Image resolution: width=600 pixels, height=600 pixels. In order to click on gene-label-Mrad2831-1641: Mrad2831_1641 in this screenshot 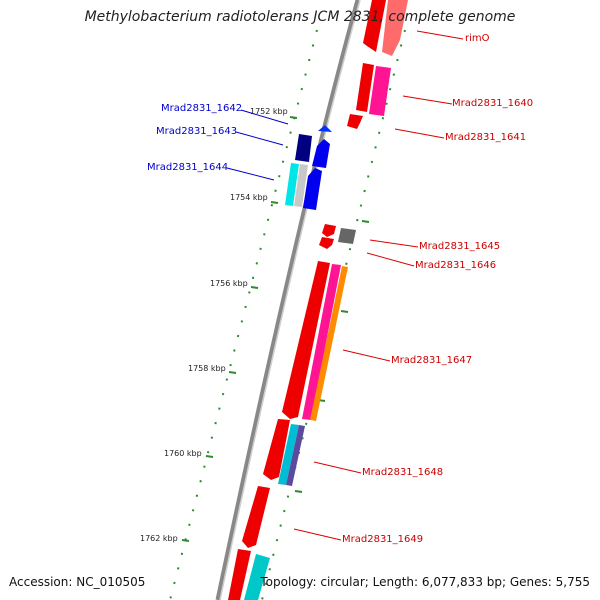, I will do `click(486, 137)`.